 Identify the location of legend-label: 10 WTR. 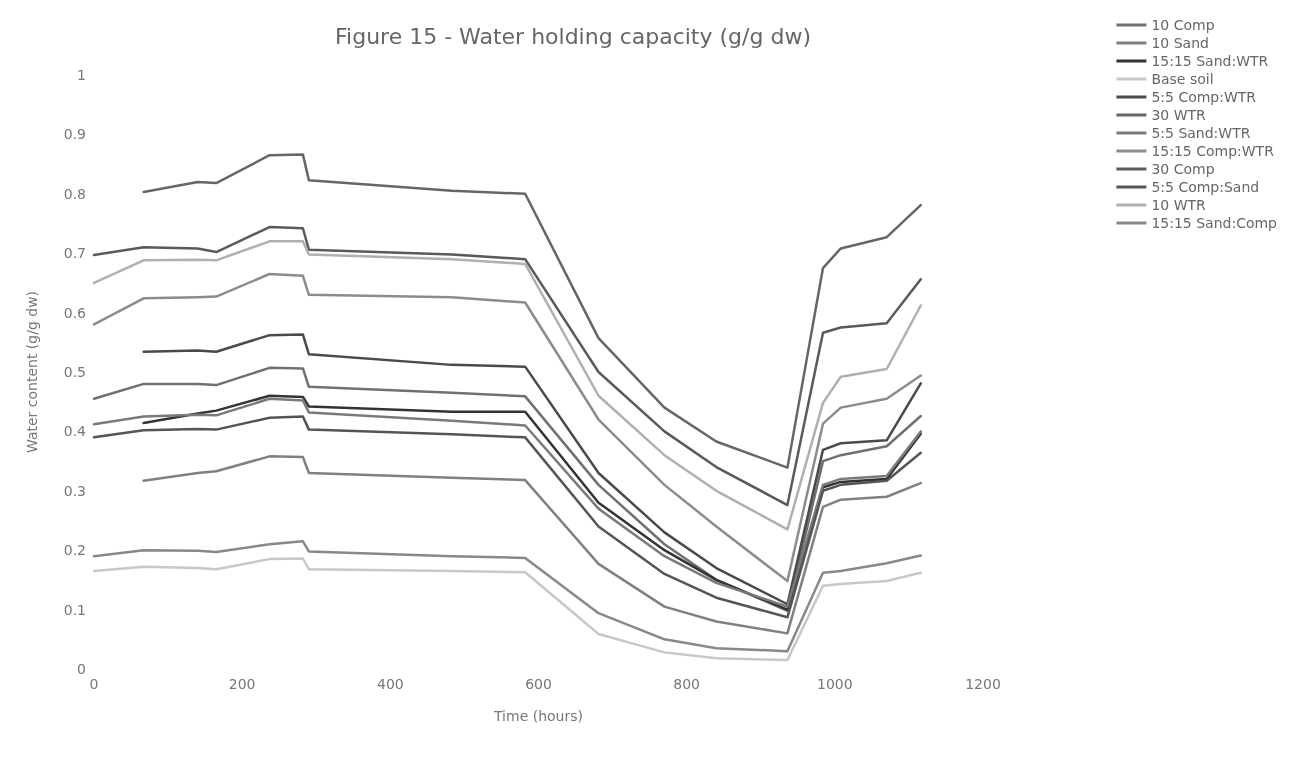
(1179, 205).